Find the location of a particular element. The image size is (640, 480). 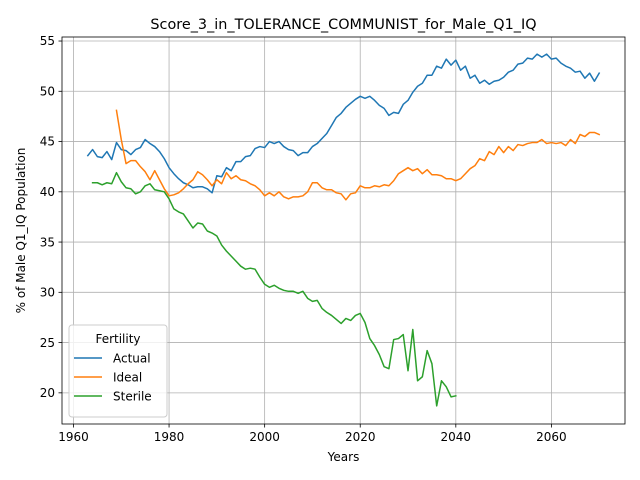

legend-box is located at coordinates (118, 371).